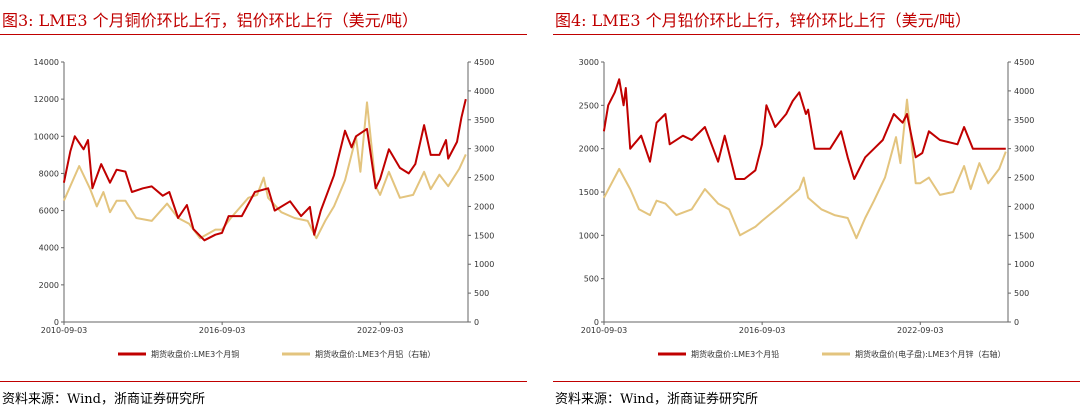  Describe the element at coordinates (46, 136) in the screenshot. I see `y-tick-label: 10000` at that location.